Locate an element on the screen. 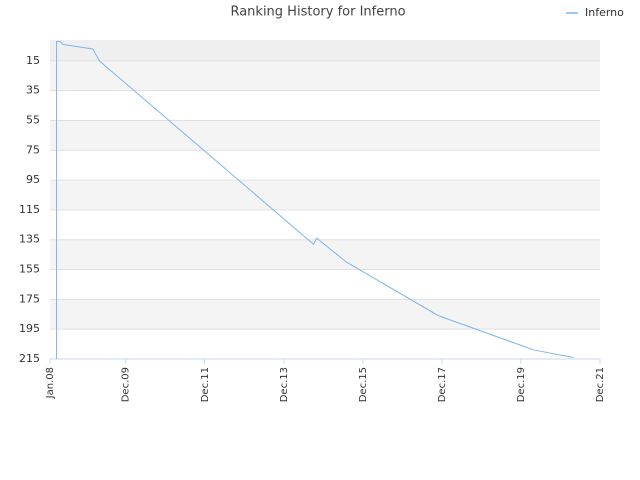 Image resolution: width=640 pixels, height=480 pixels. y-tick-label: 55 is located at coordinates (33, 119).